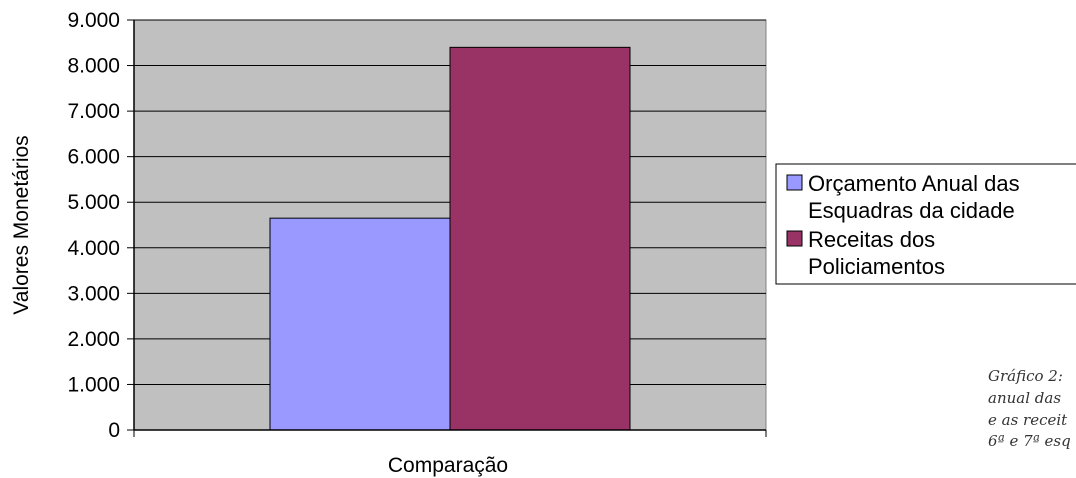 This screenshot has height=478, width=1076. What do you see at coordinates (114, 430) in the screenshot?
I see `y-tick-label: 0` at bounding box center [114, 430].